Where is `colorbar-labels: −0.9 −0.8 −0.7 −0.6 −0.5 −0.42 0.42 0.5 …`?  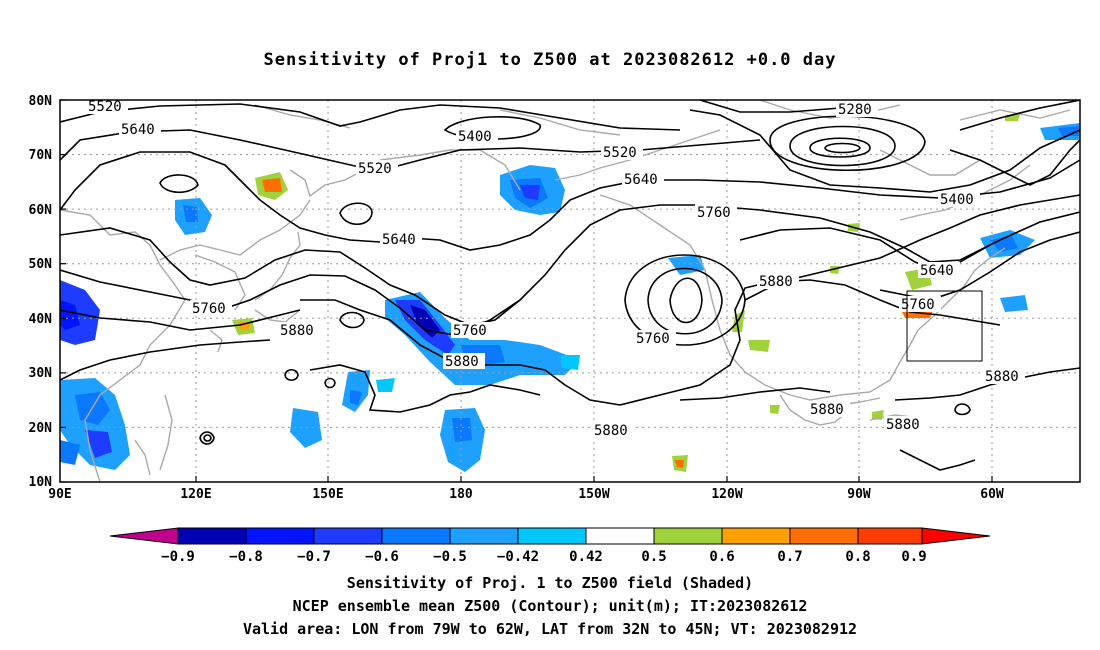
colorbar-labels: −0.9 −0.8 −0.7 −0.6 −0.5 −0.42 0.42 0.5 … is located at coordinates (544, 557).